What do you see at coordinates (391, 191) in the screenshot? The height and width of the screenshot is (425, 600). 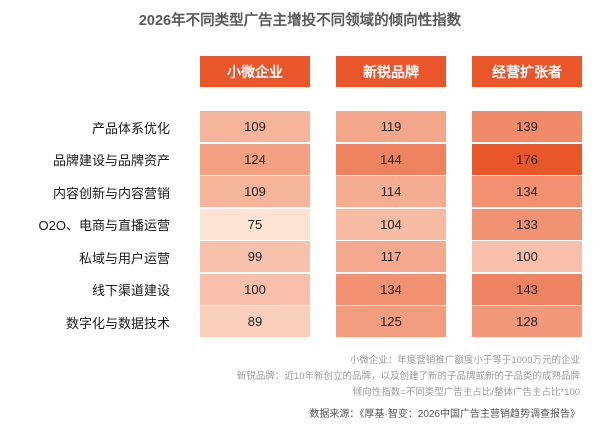 I see `heatmap-cell: 114` at bounding box center [391, 191].